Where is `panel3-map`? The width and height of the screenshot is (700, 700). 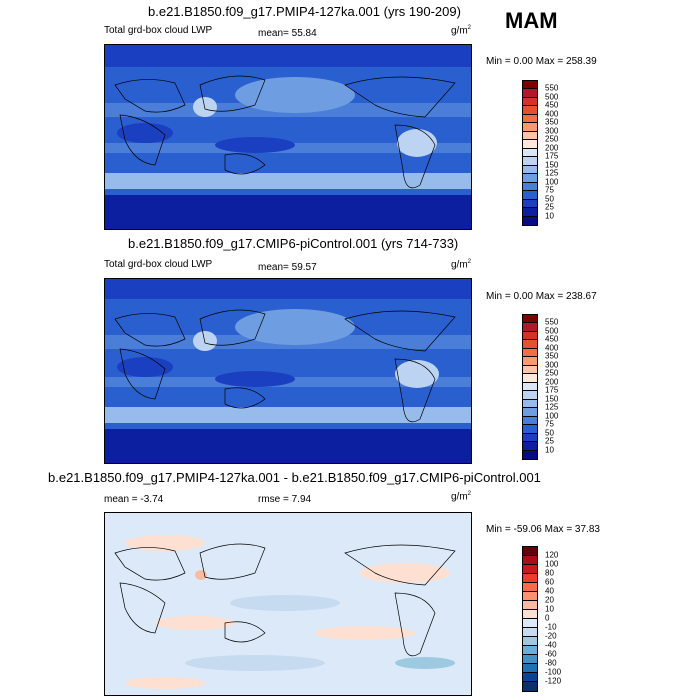 panel3-map is located at coordinates (288, 604).